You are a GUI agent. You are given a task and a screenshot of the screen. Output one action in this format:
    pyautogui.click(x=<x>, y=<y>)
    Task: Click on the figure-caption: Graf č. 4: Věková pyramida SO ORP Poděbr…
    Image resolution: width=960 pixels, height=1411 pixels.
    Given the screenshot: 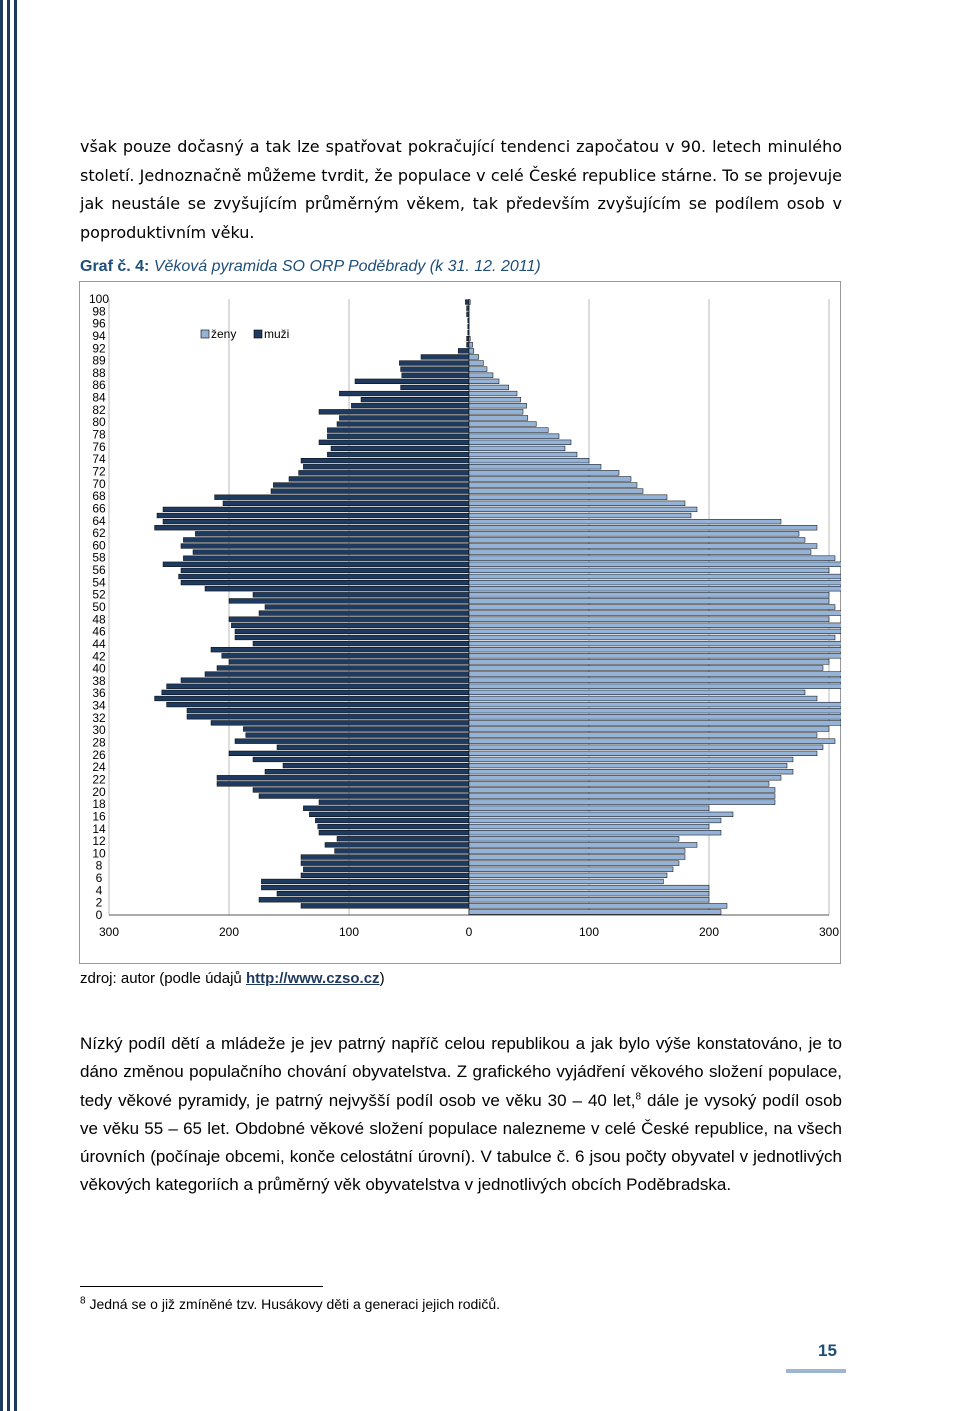 What is the action you would take?
    pyautogui.click(x=310, y=267)
    